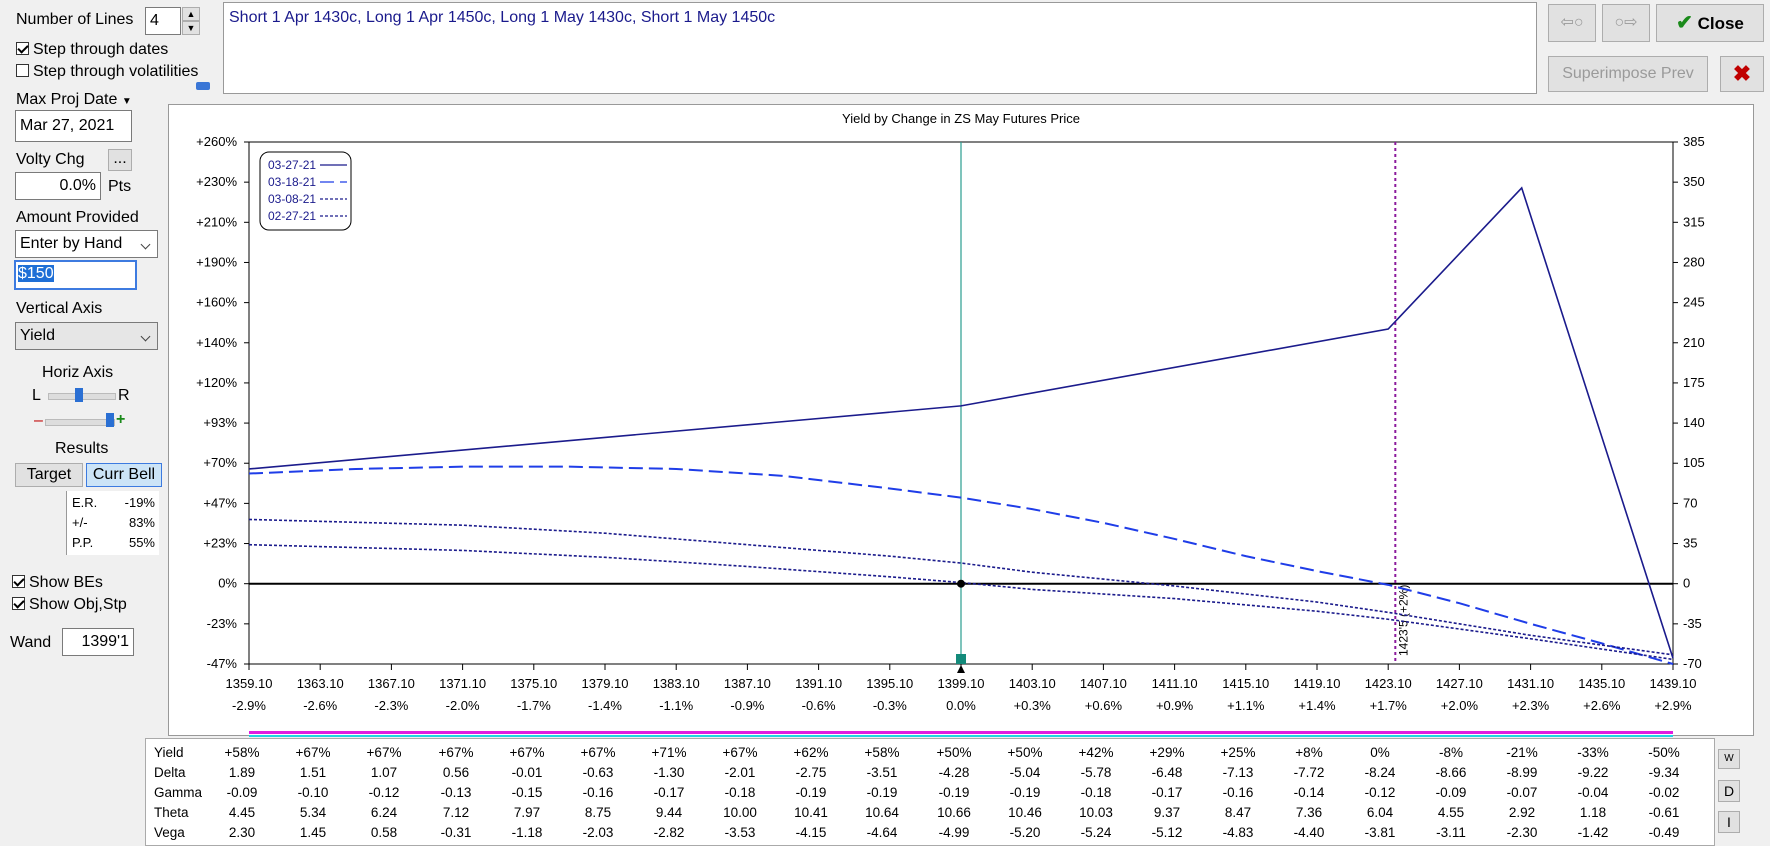  What do you see at coordinates (1710, 23) in the screenshot?
I see `close-button: ✔ Close` at bounding box center [1710, 23].